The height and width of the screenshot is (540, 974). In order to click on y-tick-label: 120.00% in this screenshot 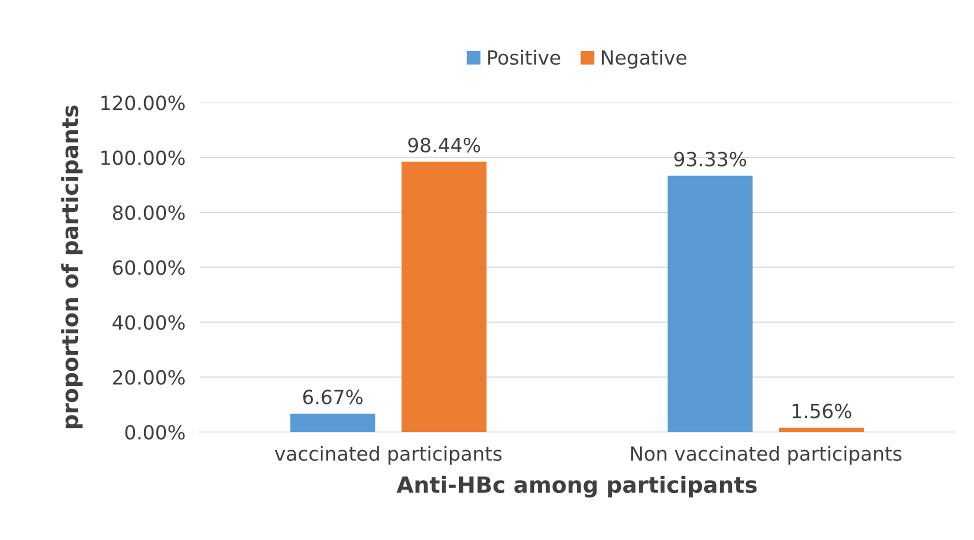, I will do `click(143, 103)`.